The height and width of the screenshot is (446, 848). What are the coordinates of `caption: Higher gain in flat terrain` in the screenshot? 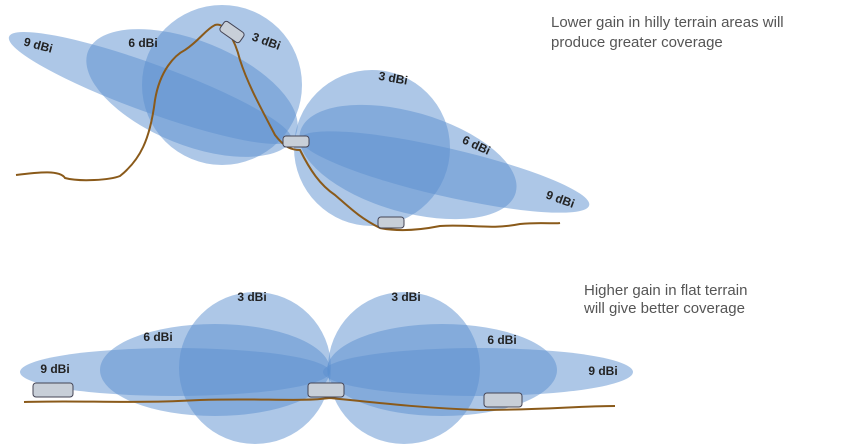 It's located at (665, 290).